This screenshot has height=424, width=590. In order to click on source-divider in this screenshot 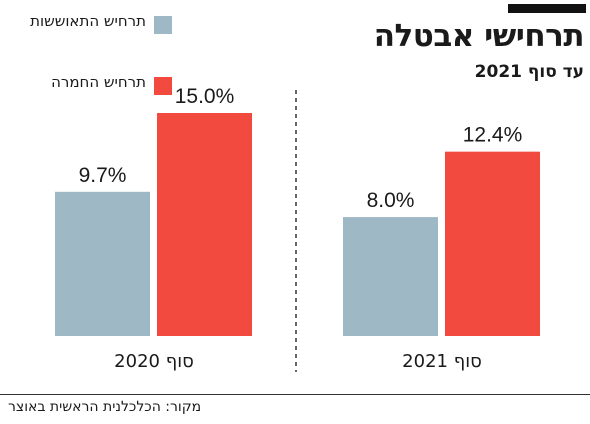, I will do `click(295, 394)`.